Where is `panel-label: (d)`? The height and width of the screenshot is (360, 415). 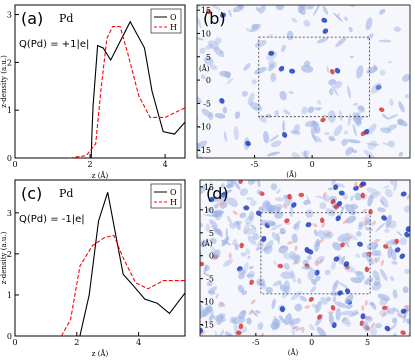
panel-label: (d) is located at coordinates (217, 193).